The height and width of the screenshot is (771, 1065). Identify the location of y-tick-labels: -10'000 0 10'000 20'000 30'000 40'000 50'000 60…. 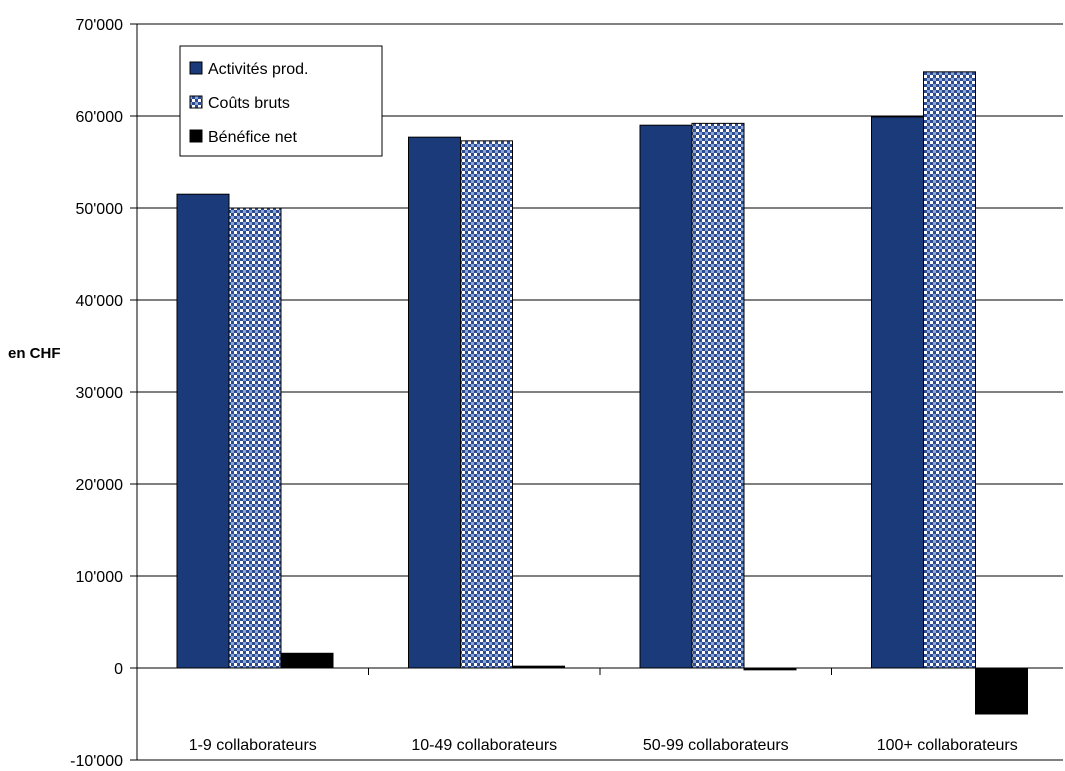
(96, 393).